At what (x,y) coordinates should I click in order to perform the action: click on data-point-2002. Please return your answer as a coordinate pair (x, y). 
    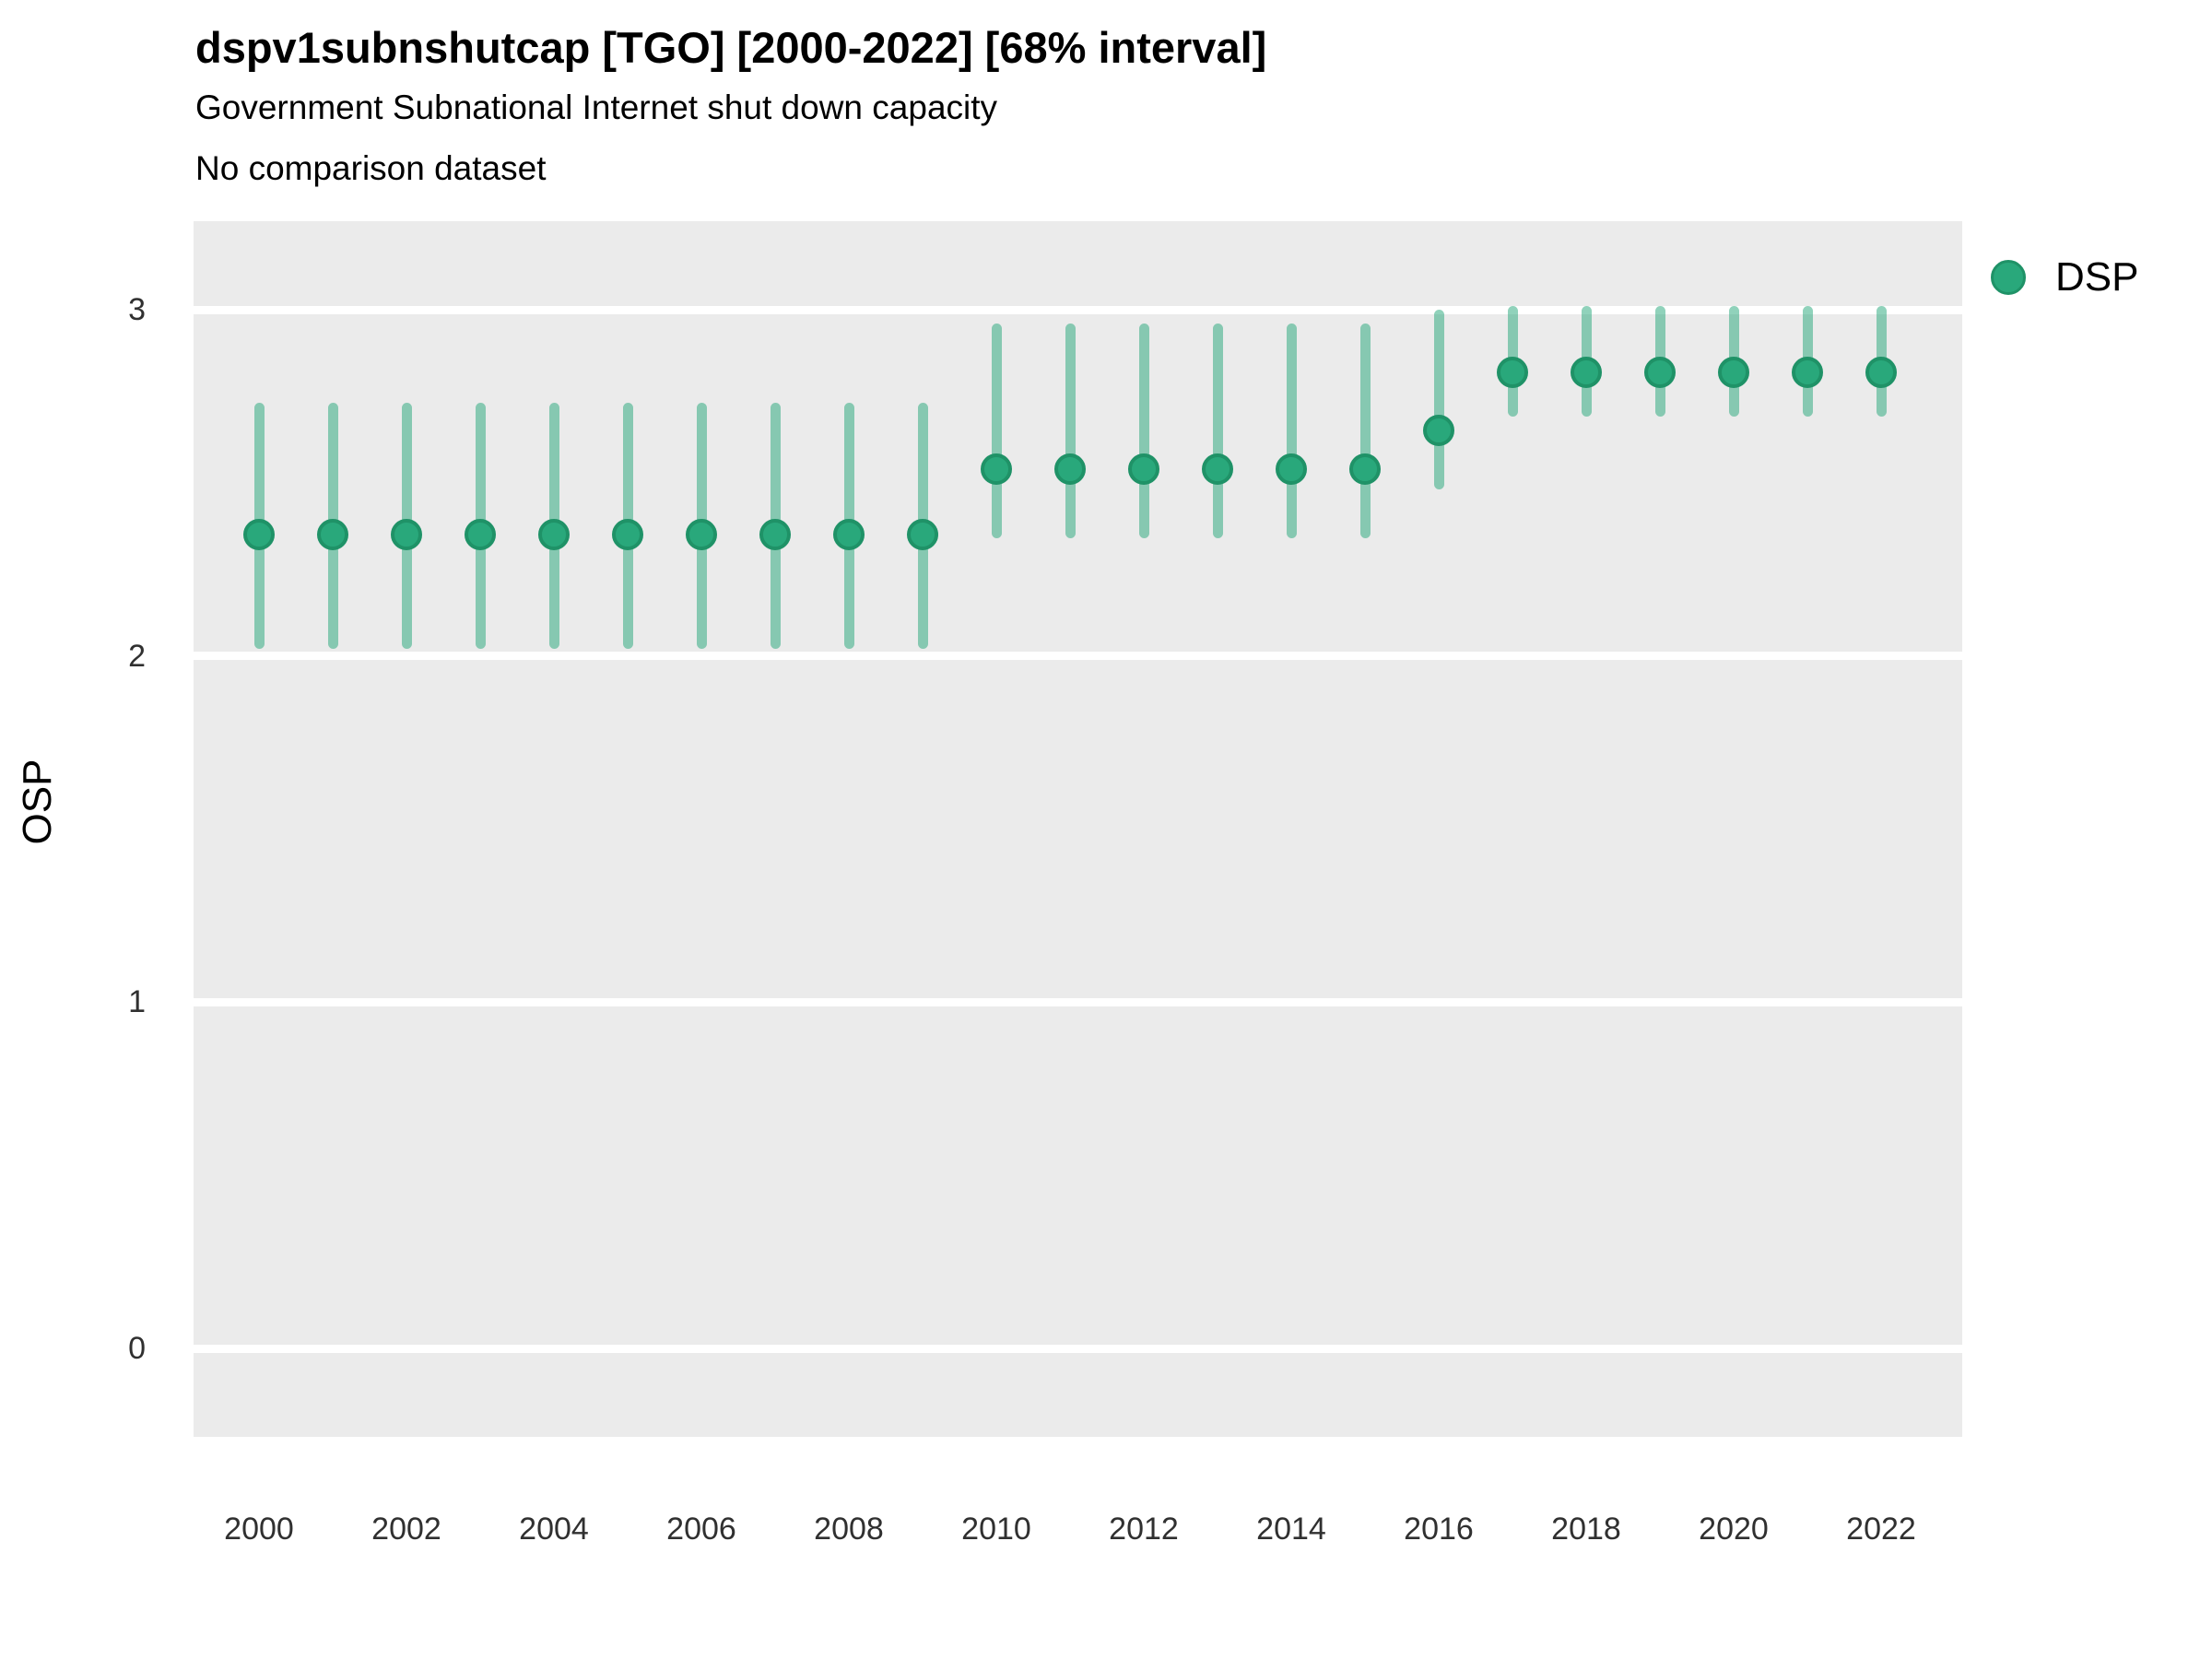
    Looking at the image, I should click on (406, 535).